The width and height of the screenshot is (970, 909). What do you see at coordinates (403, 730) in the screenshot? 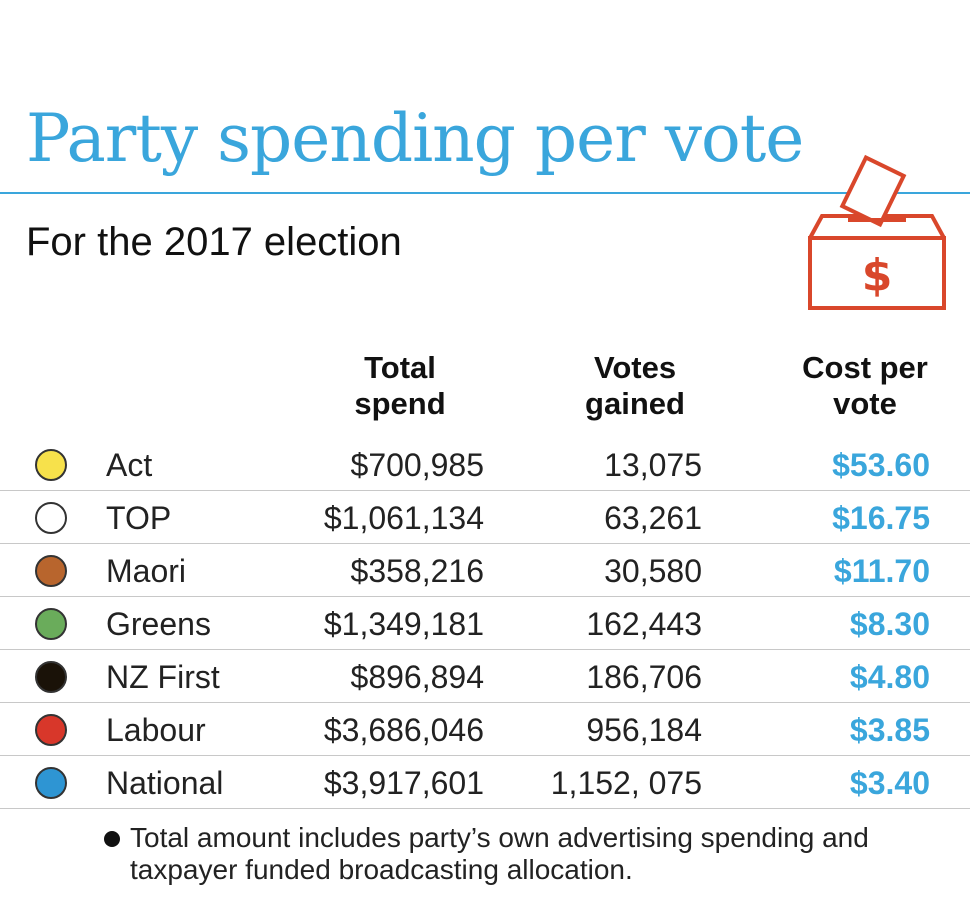
I see `total-spend-cell: $3,686,046` at bounding box center [403, 730].